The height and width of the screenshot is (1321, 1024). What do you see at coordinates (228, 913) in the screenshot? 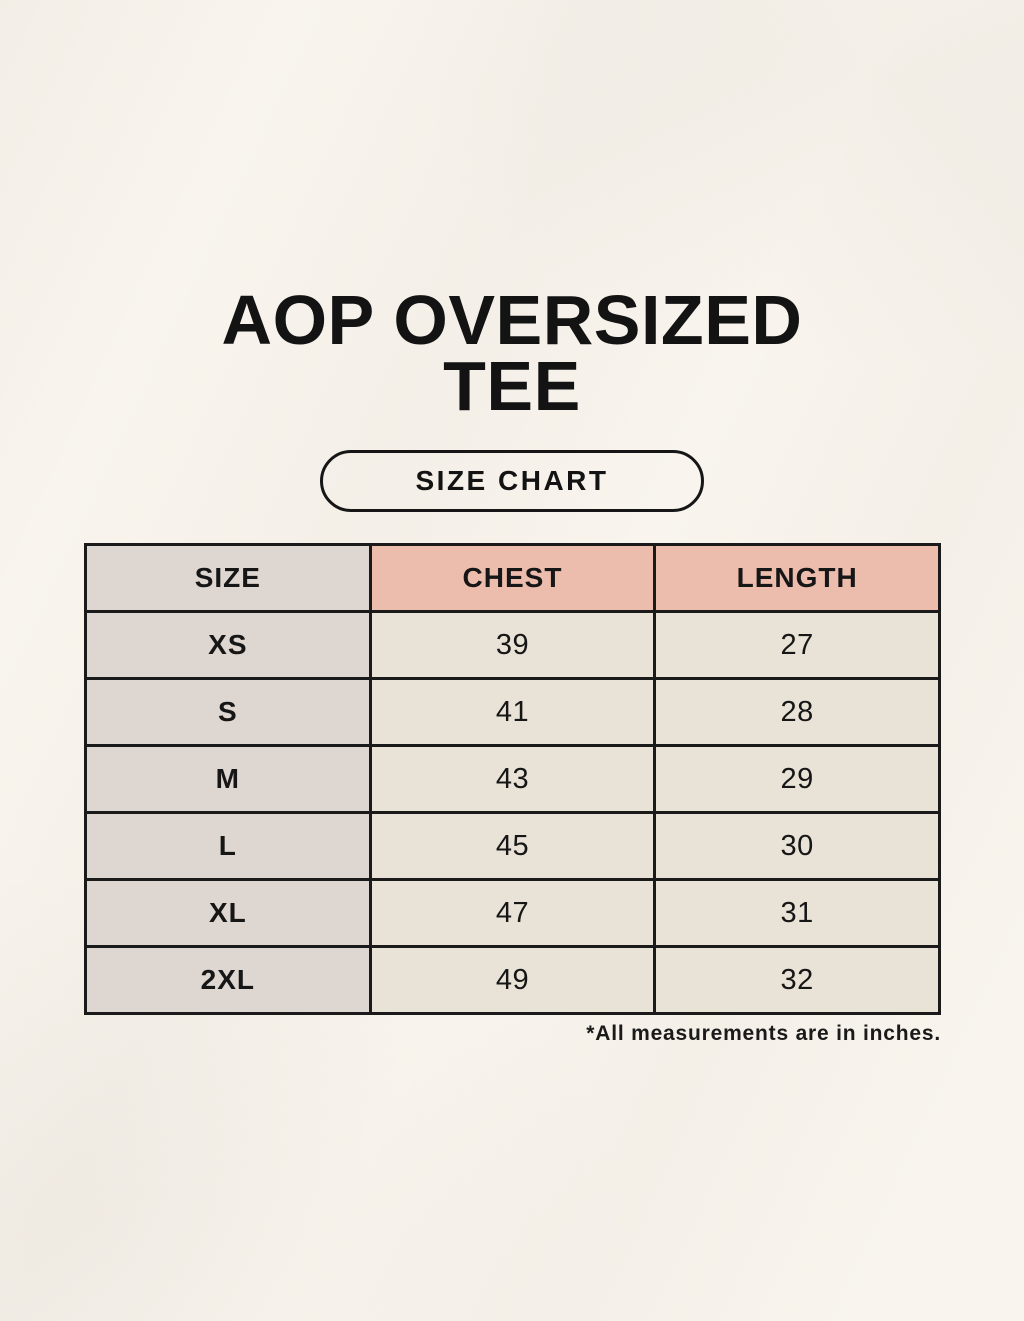
I see `size-cell: XL` at bounding box center [228, 913].